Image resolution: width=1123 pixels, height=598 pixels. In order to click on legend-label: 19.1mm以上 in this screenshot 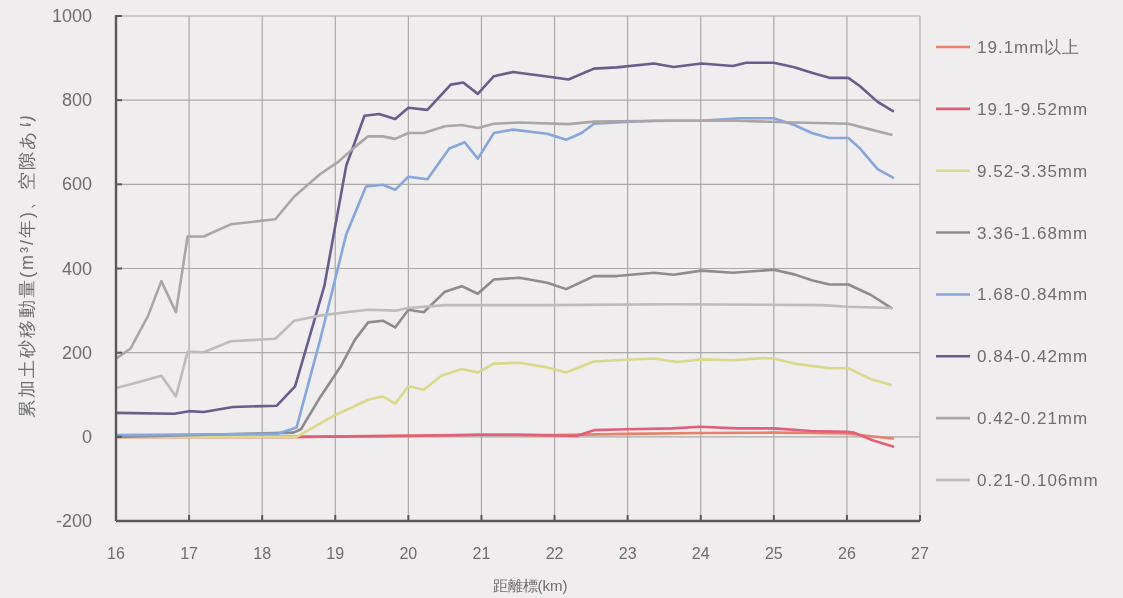, I will do `click(1029, 47)`.